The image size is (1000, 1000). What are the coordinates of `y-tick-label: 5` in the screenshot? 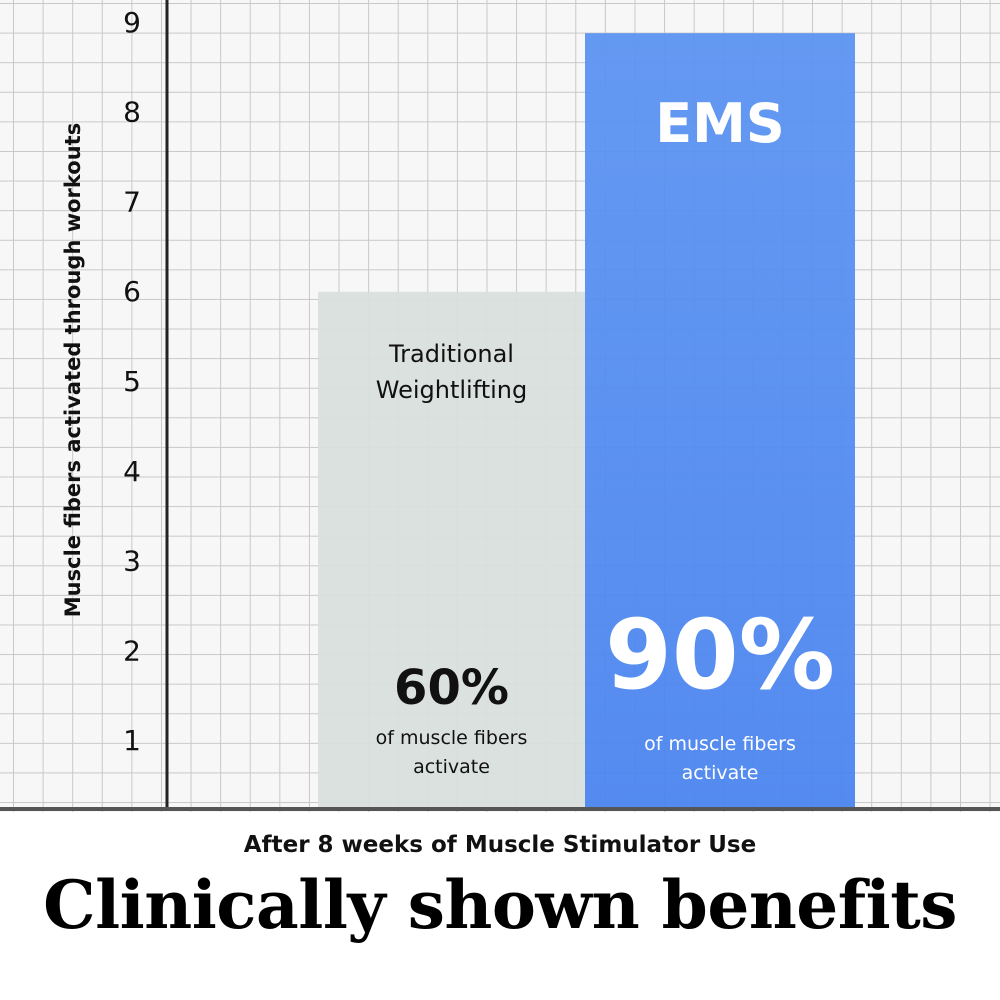 It's located at (132, 381).